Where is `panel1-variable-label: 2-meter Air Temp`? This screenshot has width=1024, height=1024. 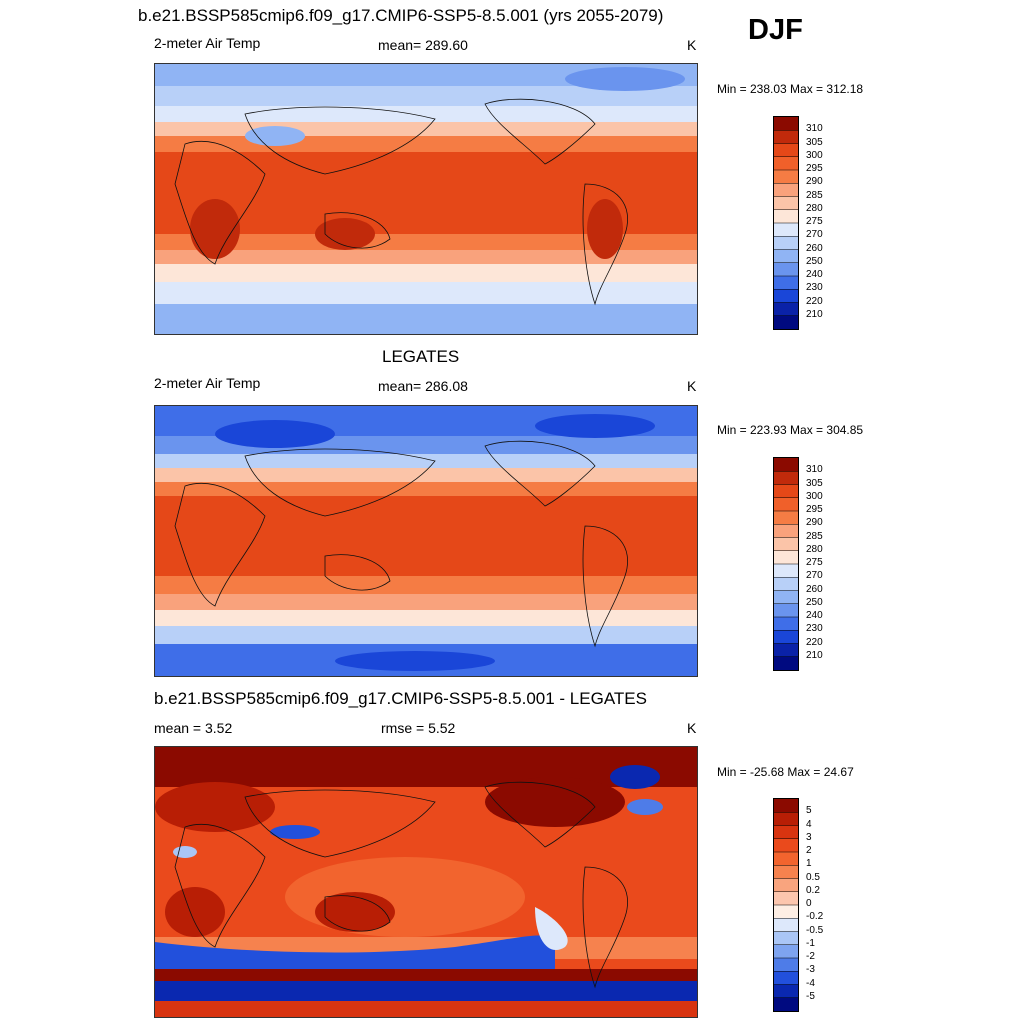 panel1-variable-label: 2-meter Air Temp is located at coordinates (207, 43).